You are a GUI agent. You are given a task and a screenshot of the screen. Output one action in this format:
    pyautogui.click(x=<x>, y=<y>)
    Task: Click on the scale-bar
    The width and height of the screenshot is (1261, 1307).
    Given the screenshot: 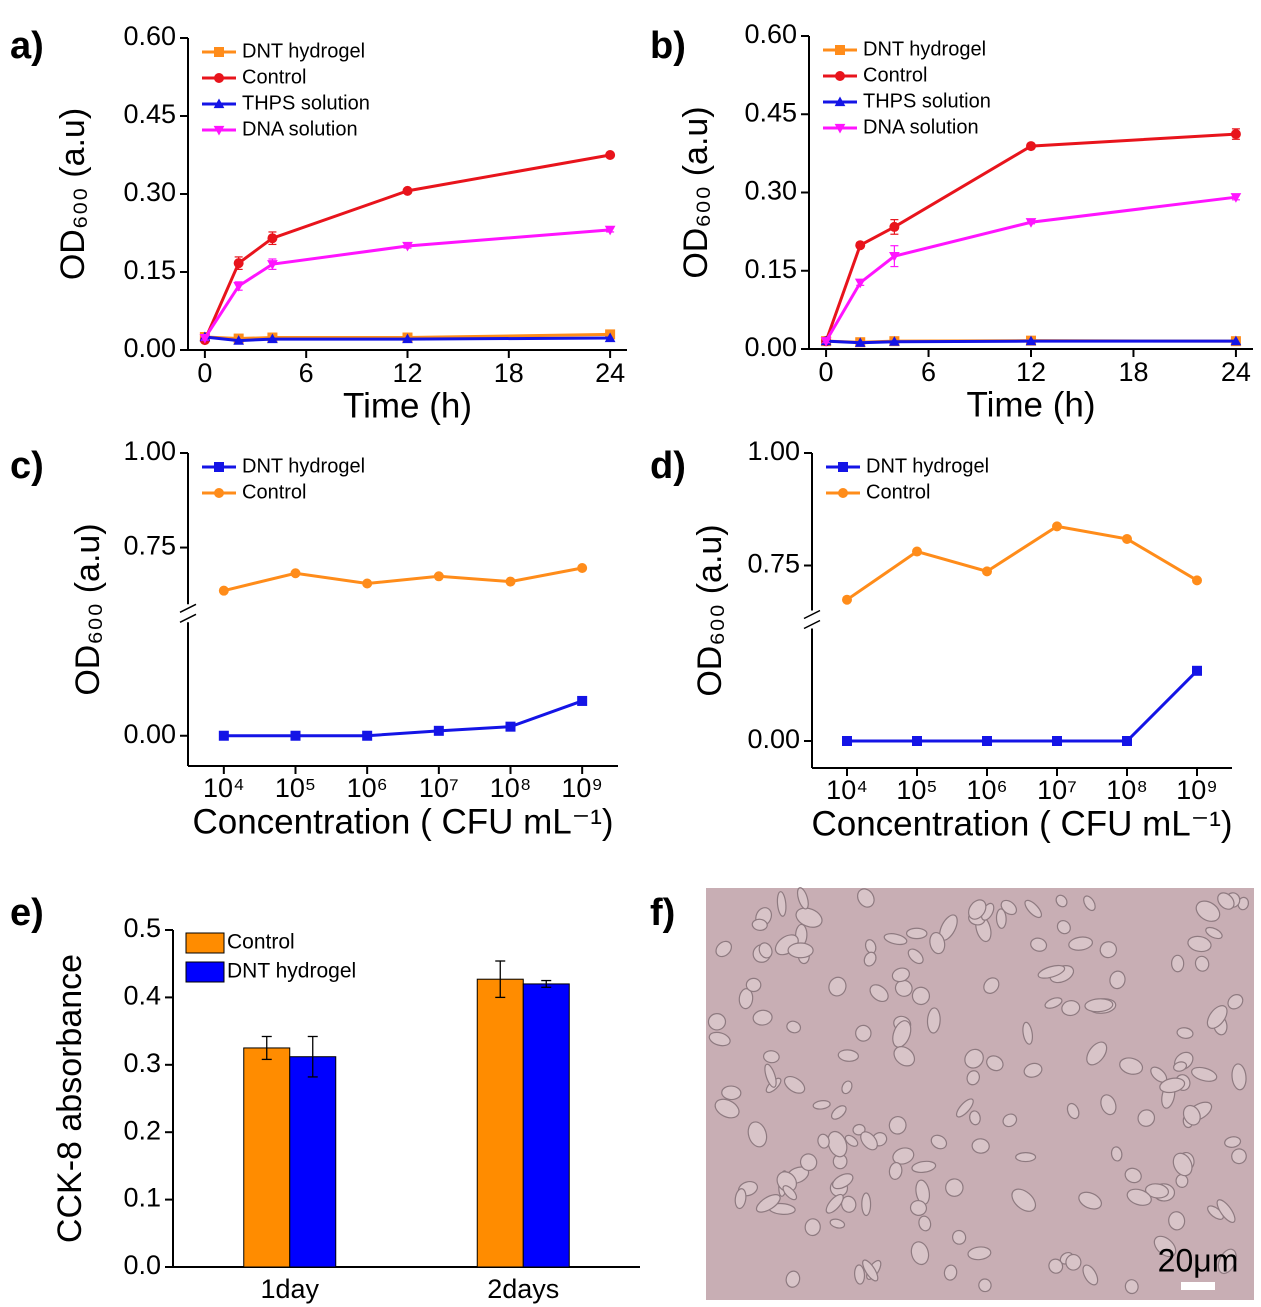 What is the action you would take?
    pyautogui.click(x=1198, y=1286)
    